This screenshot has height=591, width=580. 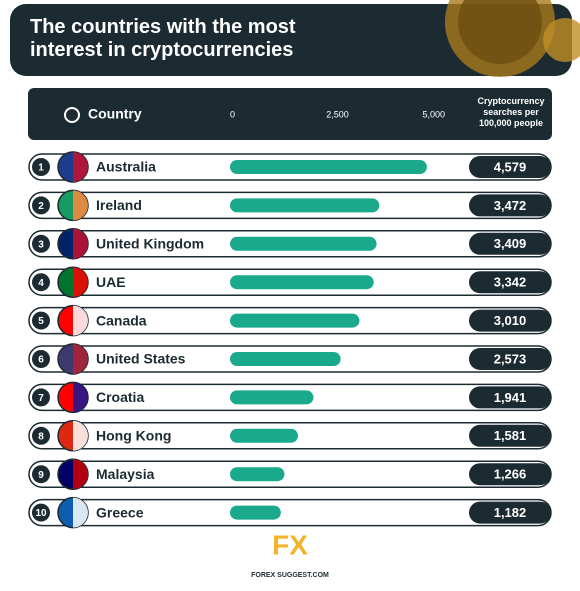 I want to click on rank: 10, so click(x=41, y=513).